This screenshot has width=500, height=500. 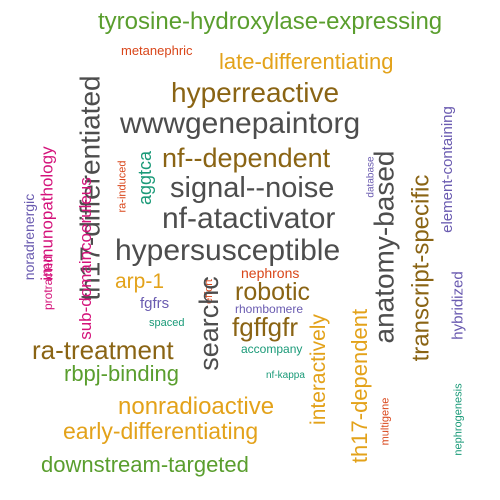 I want to click on word-downstream-targeted: downstream-targeted, so click(x=145, y=464).